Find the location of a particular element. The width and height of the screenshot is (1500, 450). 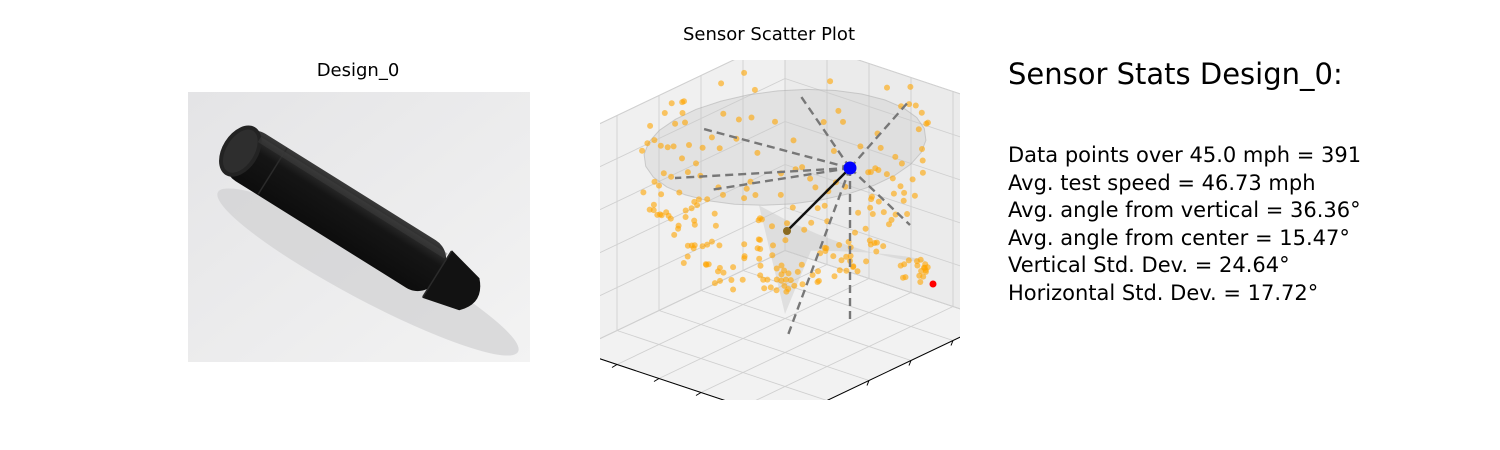

mean-point is located at coordinates (850, 168).